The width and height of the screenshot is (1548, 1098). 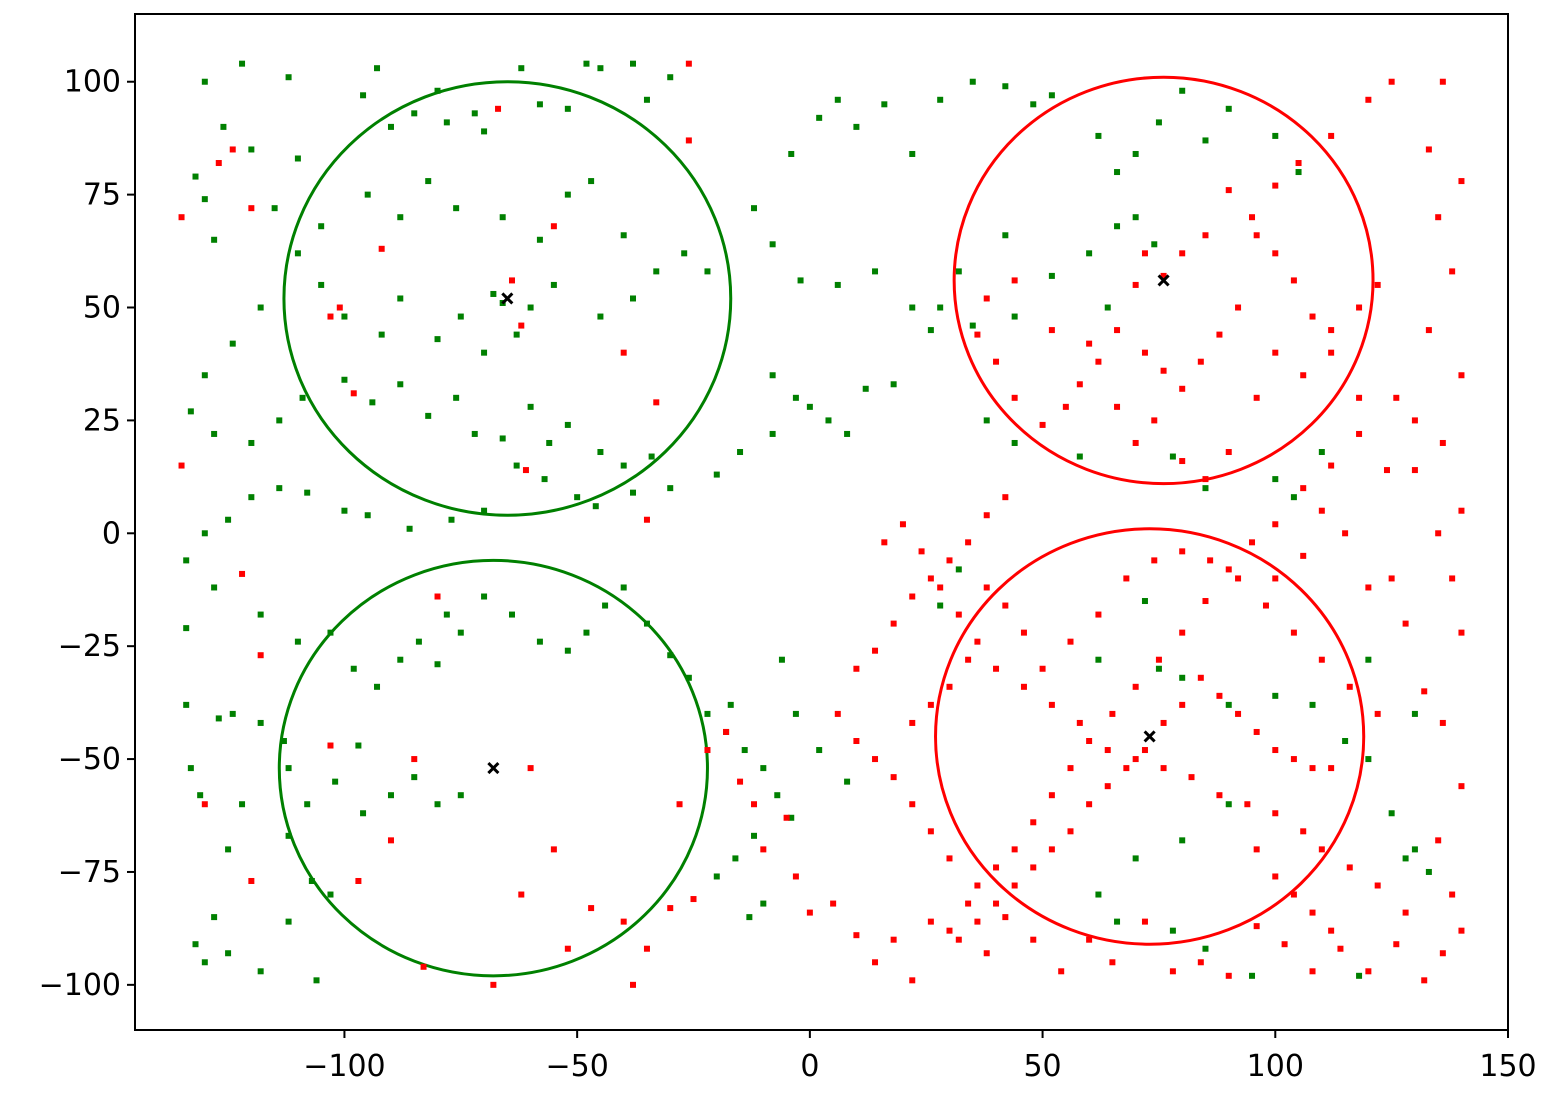 What do you see at coordinates (1507, 1066) in the screenshot?
I see `x-tick-label: 150` at bounding box center [1507, 1066].